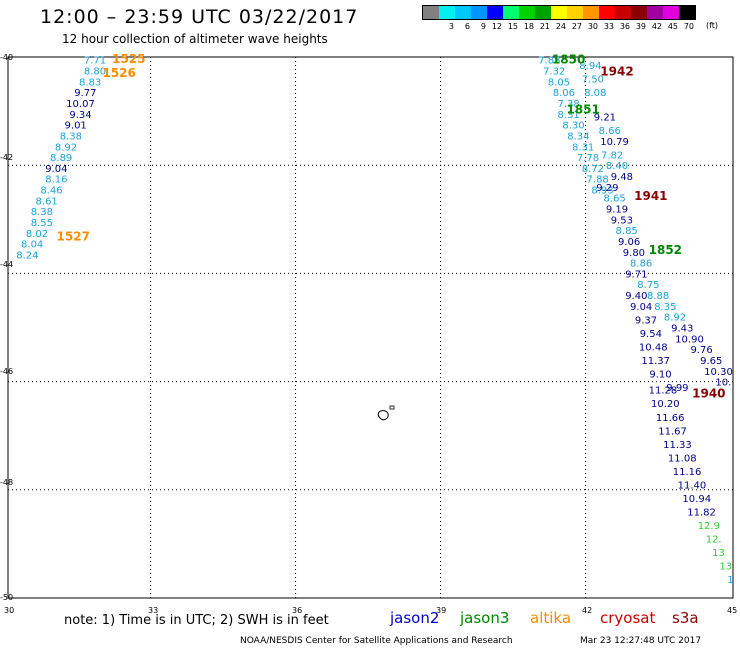  Describe the element at coordinates (682, 329) in the screenshot. I see `wave-height-value: 9.43` at that location.